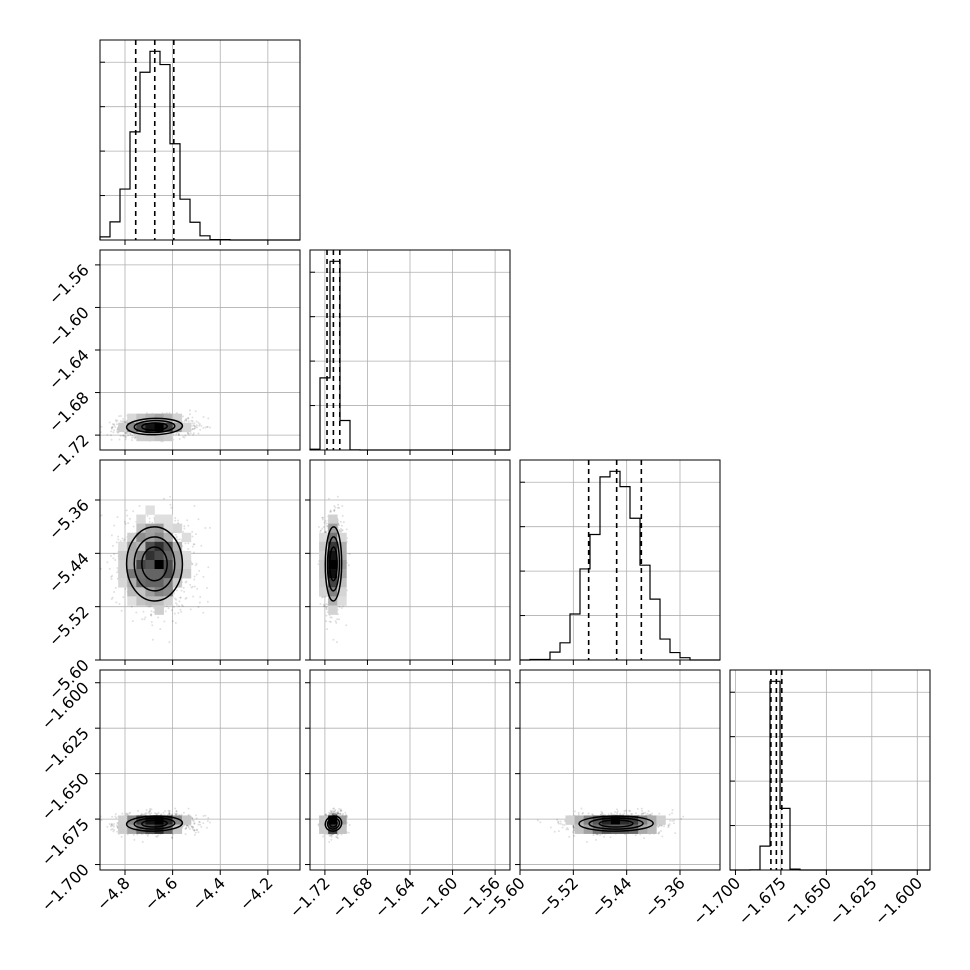 The width and height of the screenshot is (970, 970). What do you see at coordinates (69, 626) in the screenshot?
I see `y-tick-label: −5.52` at bounding box center [69, 626].